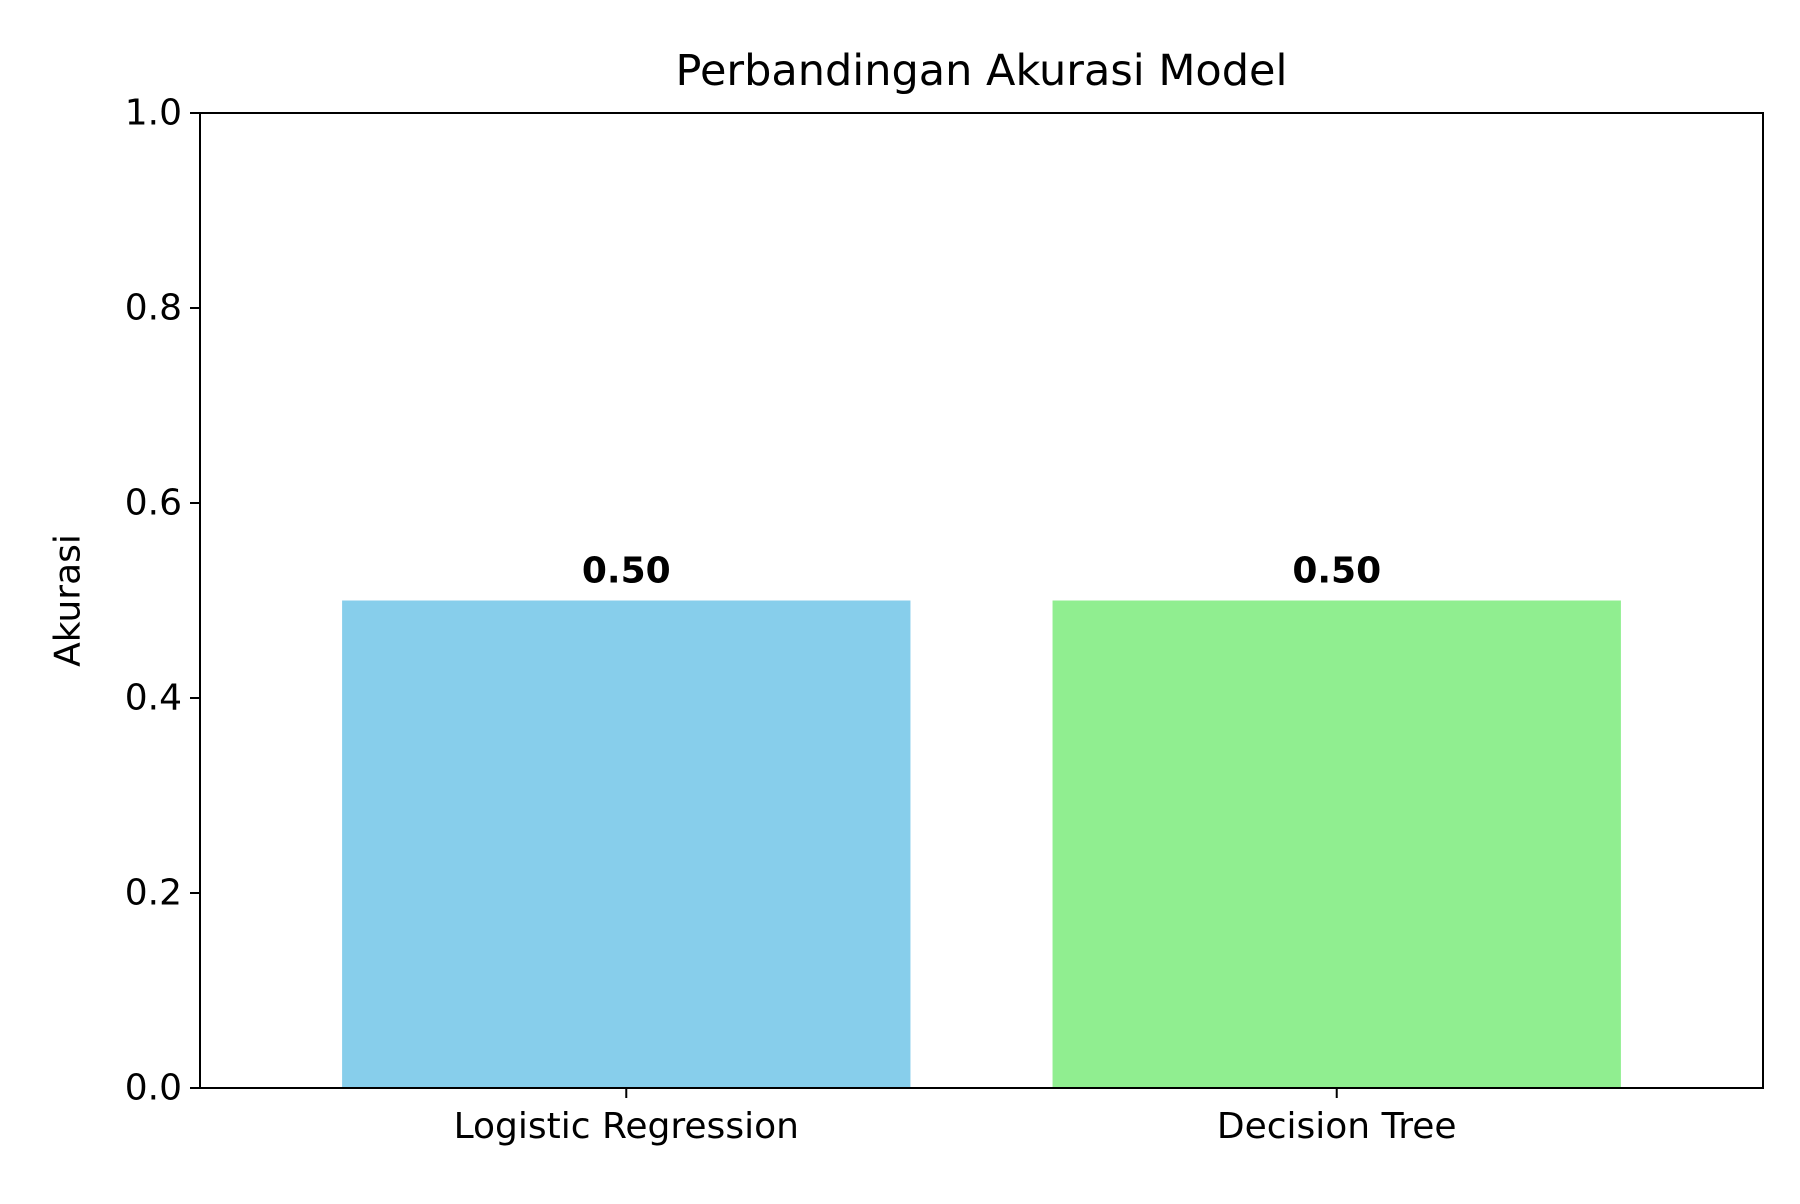  What do you see at coordinates (153, 308) in the screenshot?
I see `y-tick-label-4: 0.8` at bounding box center [153, 308].